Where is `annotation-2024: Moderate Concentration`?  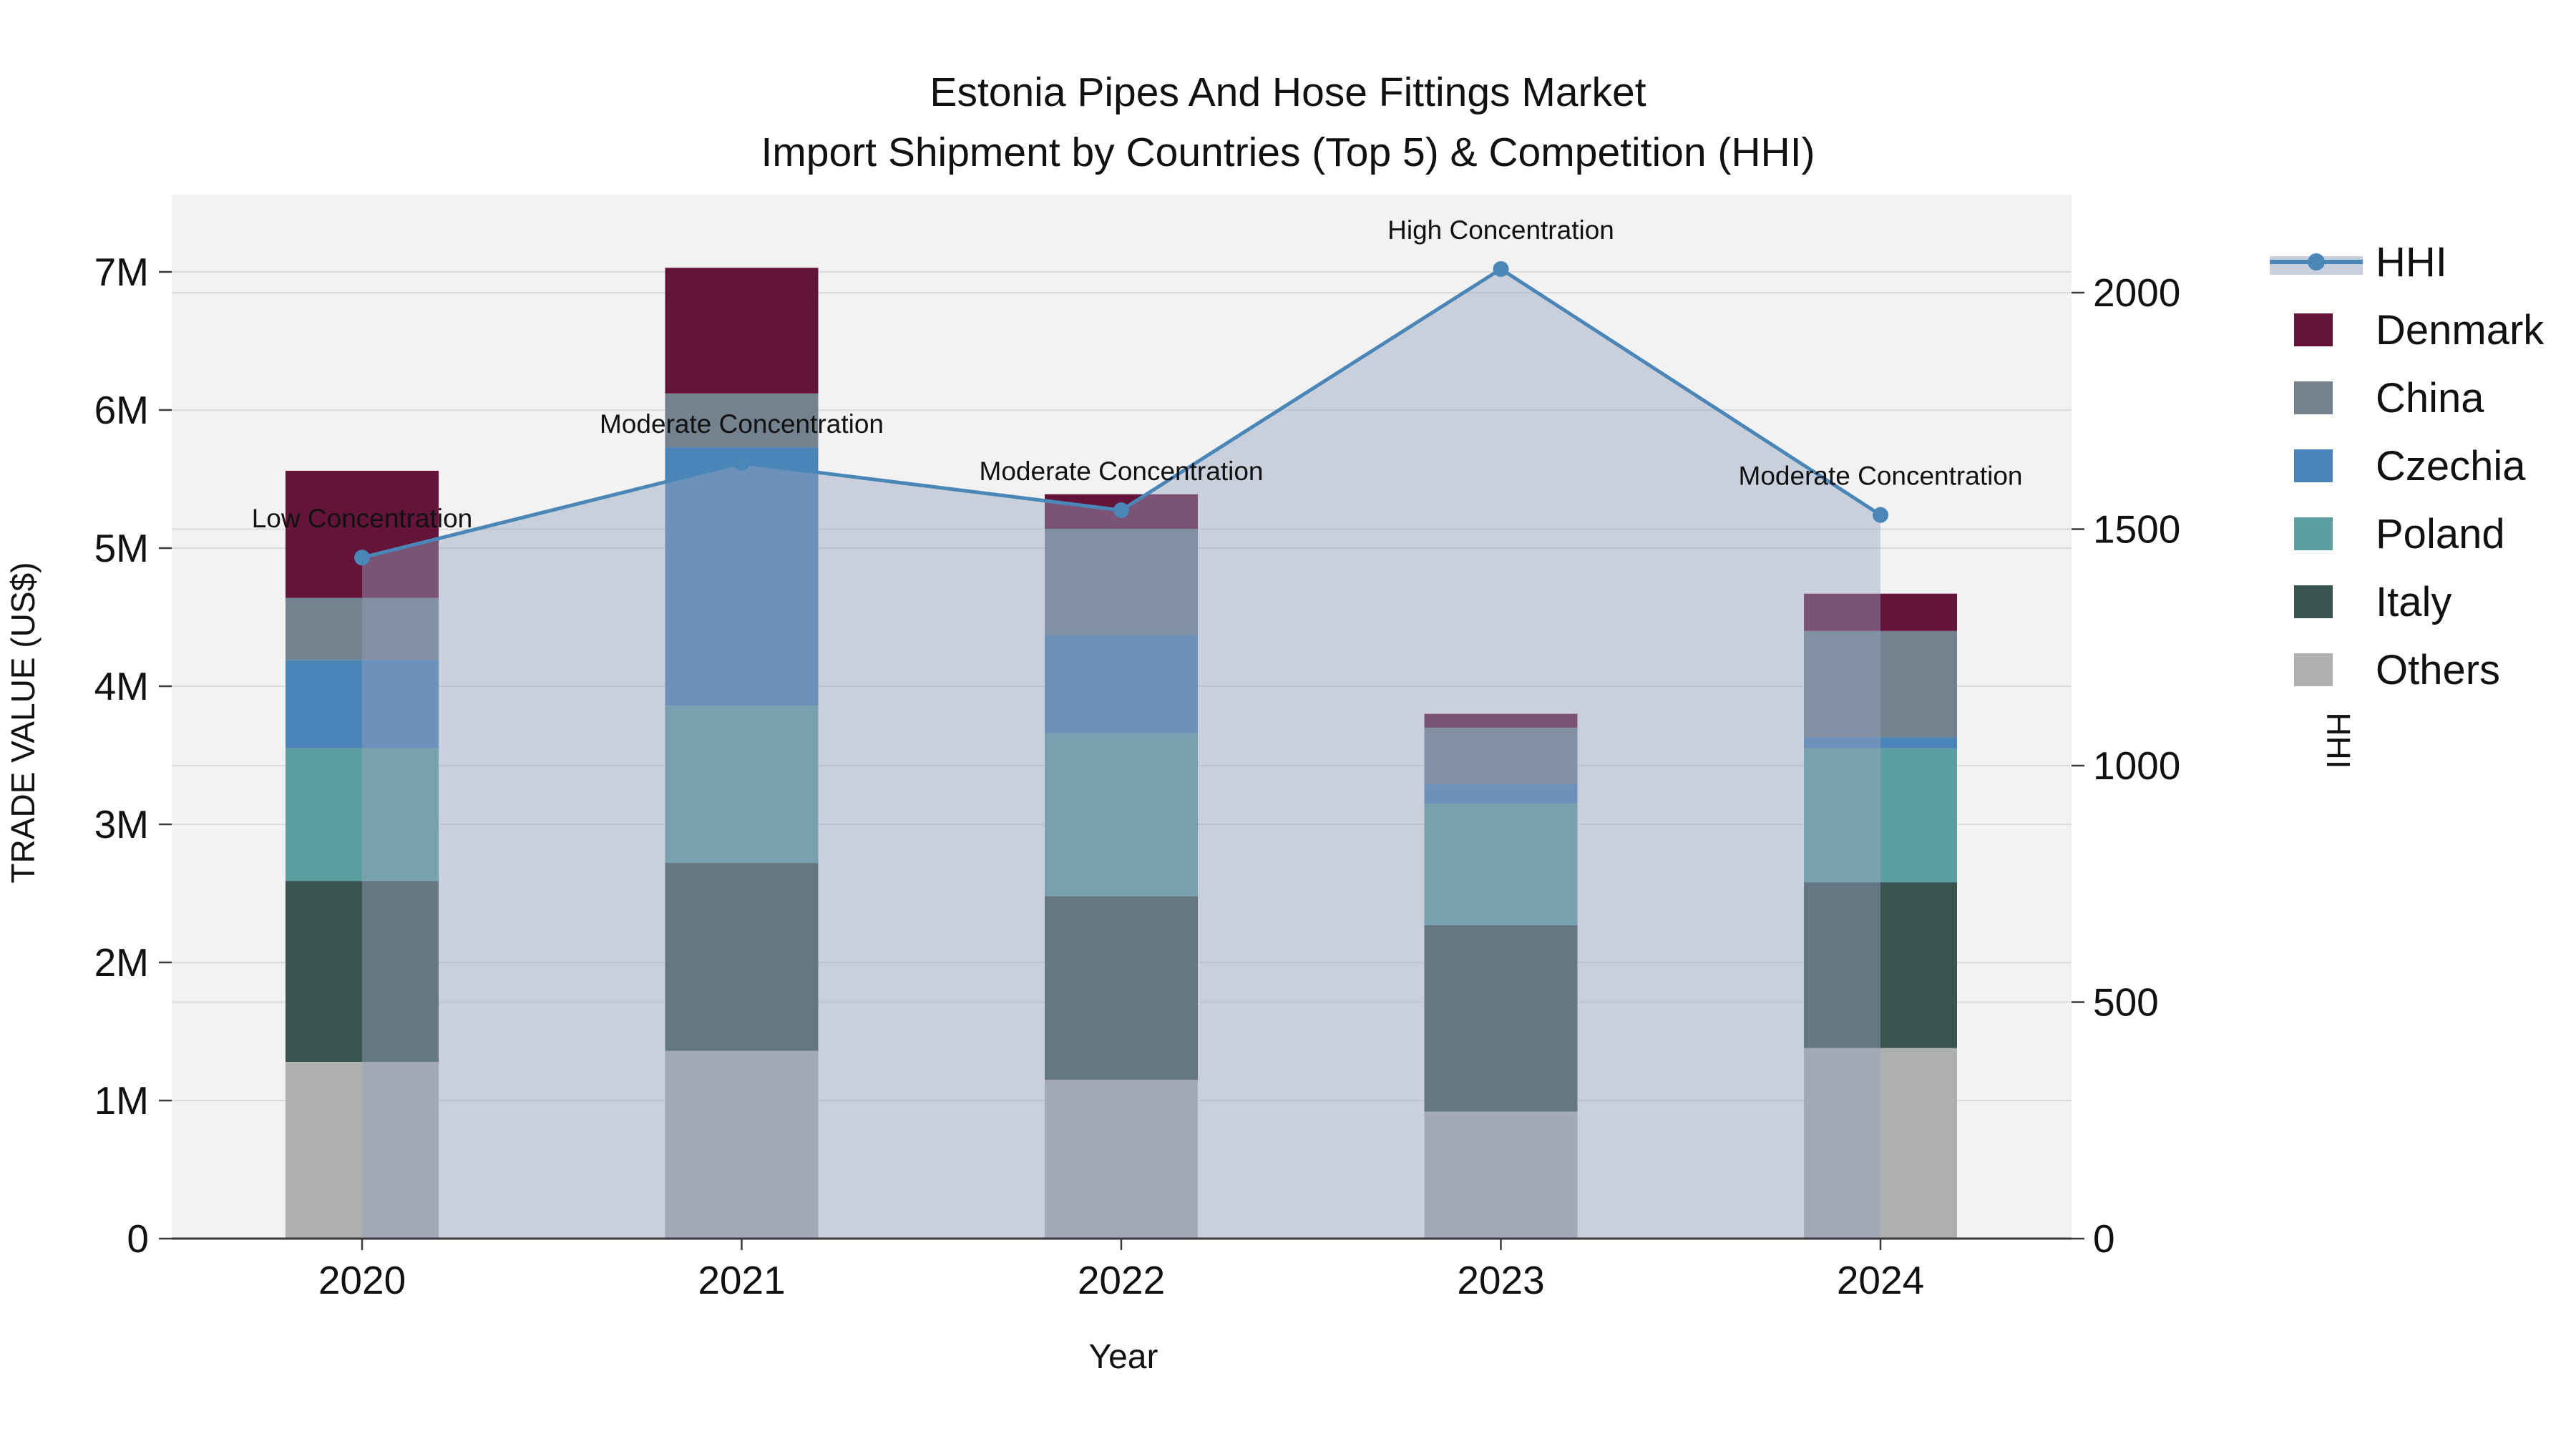 annotation-2024: Moderate Concentration is located at coordinates (1881, 476).